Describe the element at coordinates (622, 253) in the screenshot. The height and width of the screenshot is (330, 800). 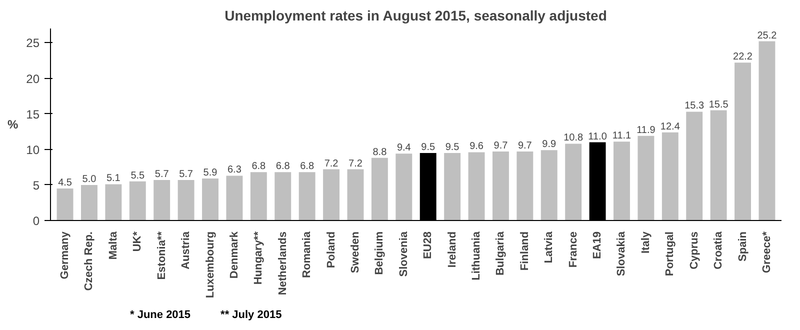
I see `x-tick-label: Slovakia` at that location.